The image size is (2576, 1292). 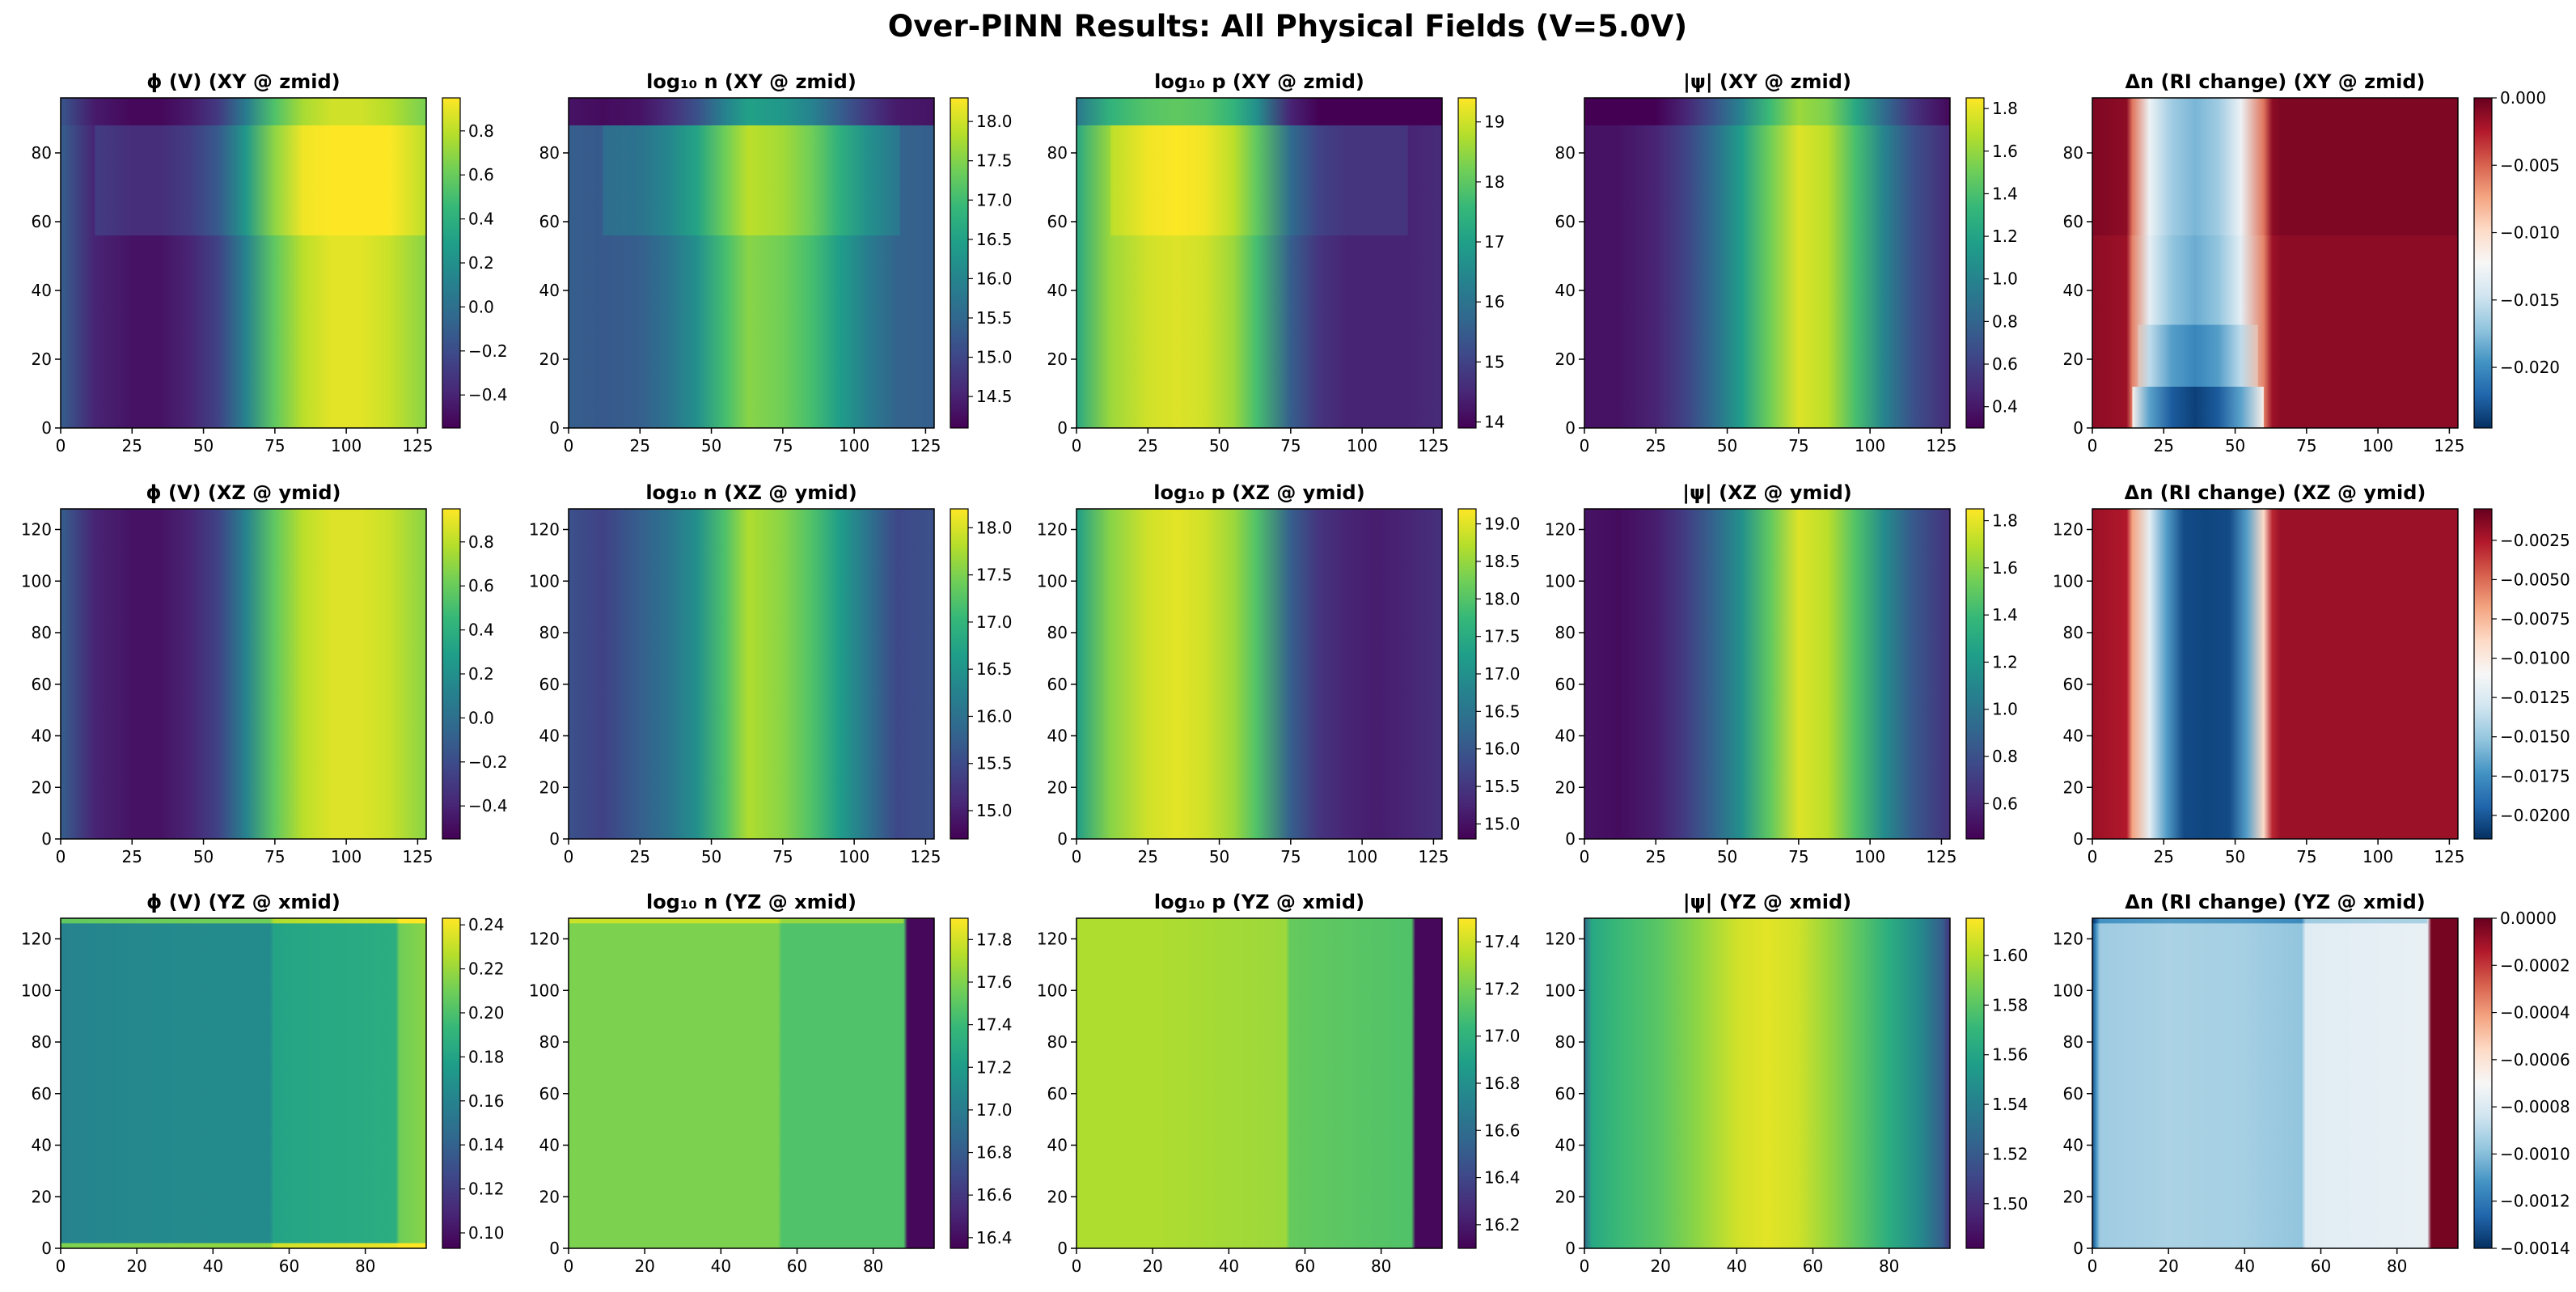 What do you see at coordinates (487, 1144) in the screenshot?
I see `colorbar-tick-label: 0.14` at bounding box center [487, 1144].